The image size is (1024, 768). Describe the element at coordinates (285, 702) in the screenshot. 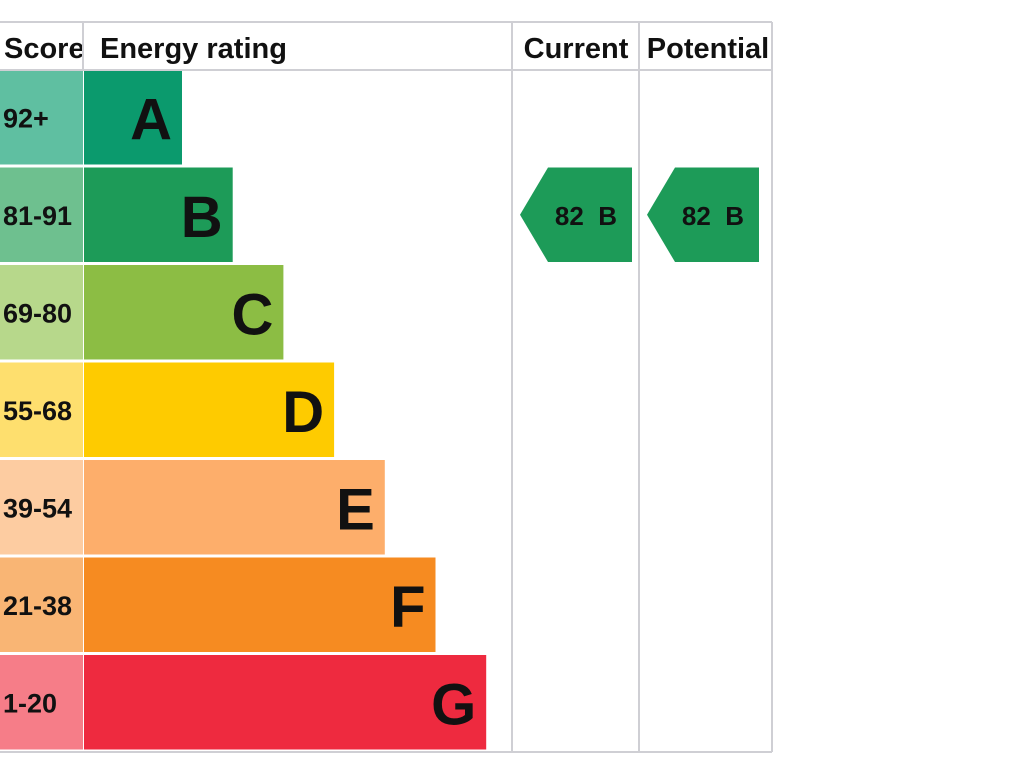

I see `band-bar-g` at that location.